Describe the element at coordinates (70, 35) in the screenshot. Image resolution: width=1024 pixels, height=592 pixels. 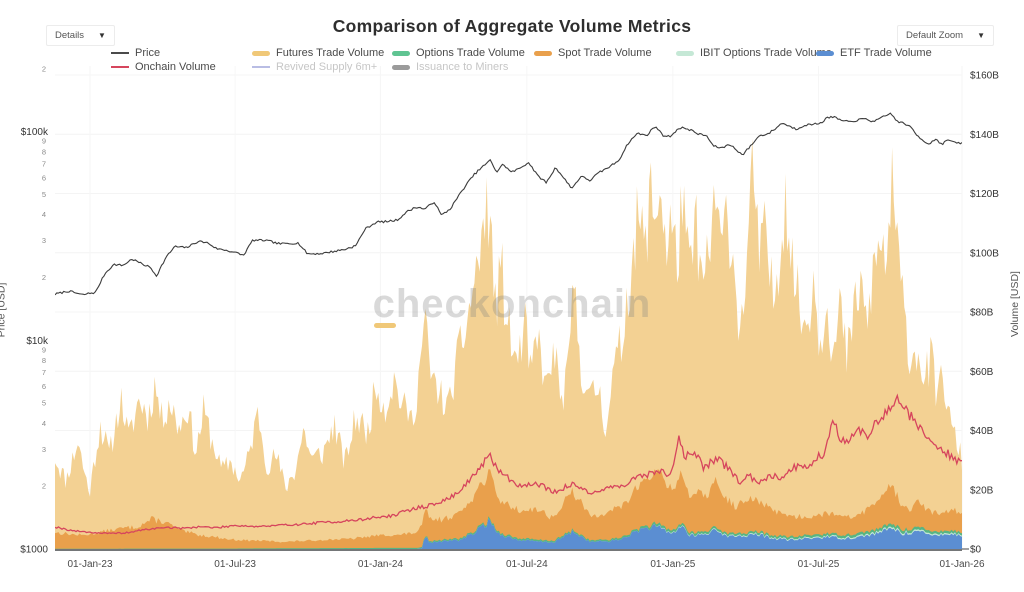
I see `details-dropdown-label: Details` at that location.